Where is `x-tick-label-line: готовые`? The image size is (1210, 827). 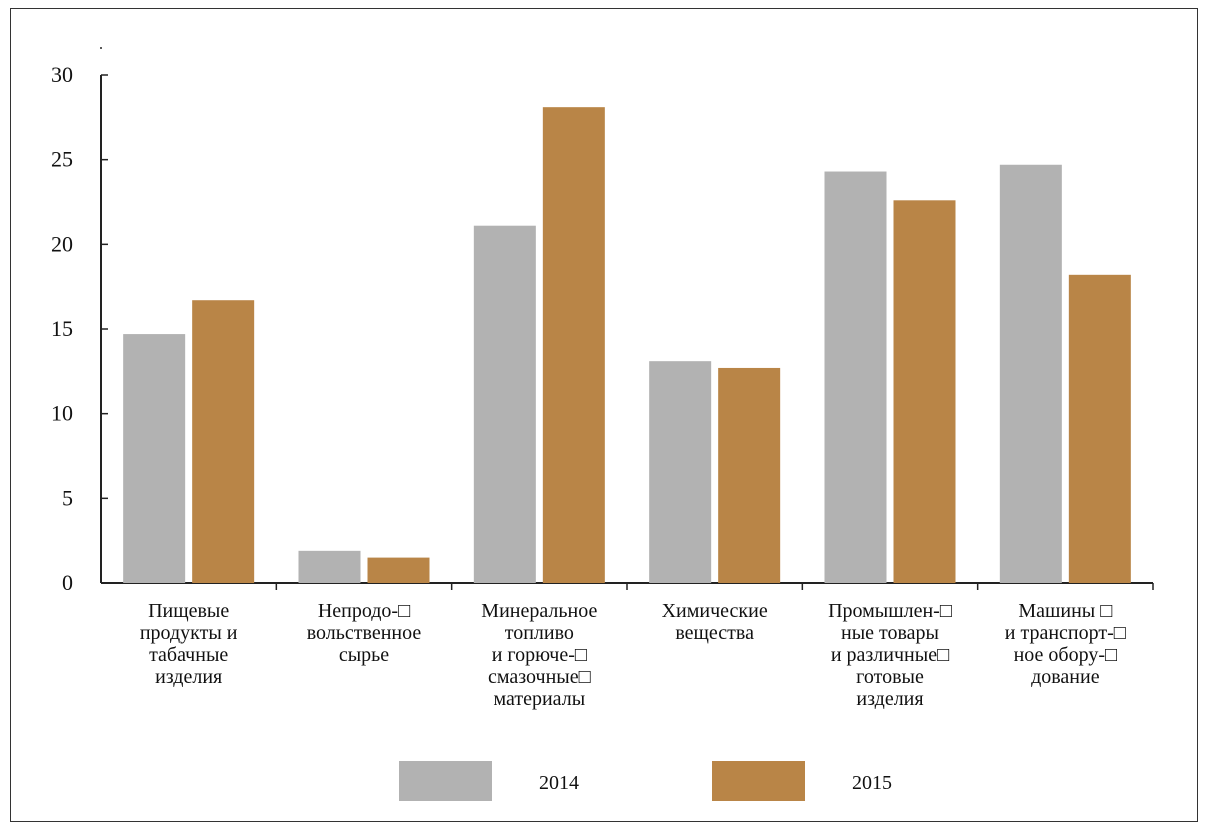 x-tick-label-line: готовые is located at coordinates (890, 677).